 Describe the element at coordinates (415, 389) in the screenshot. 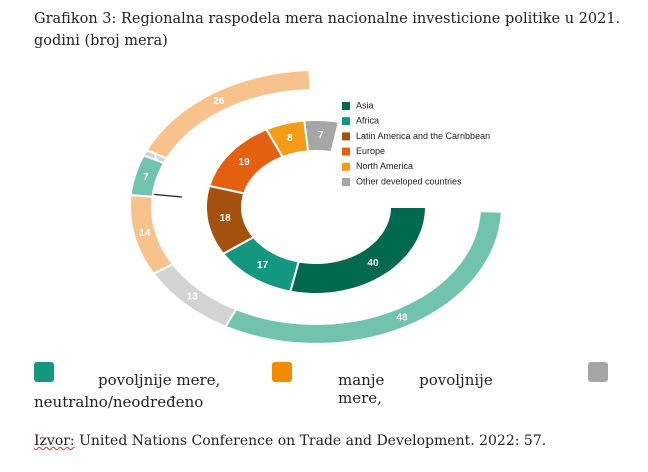

I see `legend-text: manje povoljnije mere,` at that location.